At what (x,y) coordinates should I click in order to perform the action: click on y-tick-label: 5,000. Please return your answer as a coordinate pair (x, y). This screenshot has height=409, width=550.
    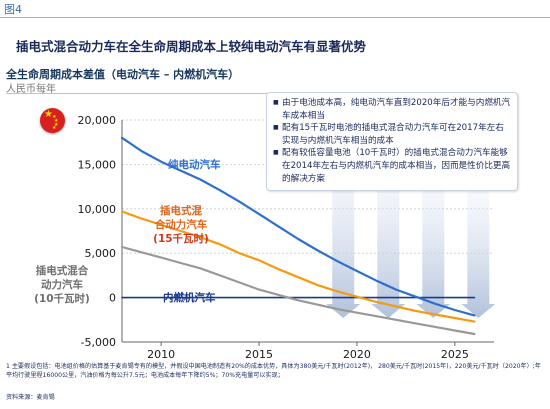
    Looking at the image, I should click on (101, 253).